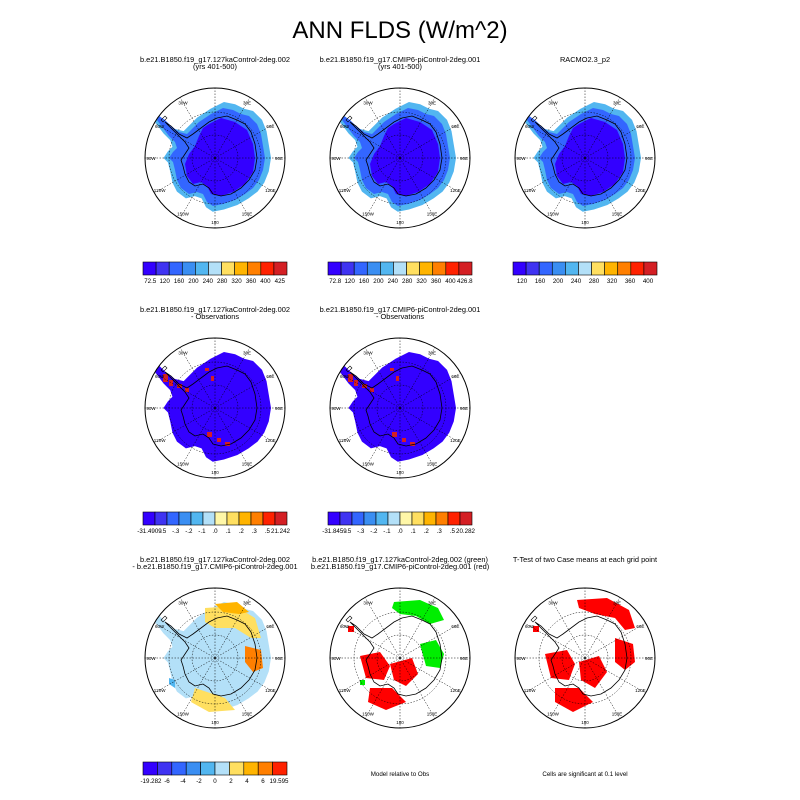  What do you see at coordinates (270, 626) in the screenshot?
I see `longitude-label: 60E` at bounding box center [270, 626].